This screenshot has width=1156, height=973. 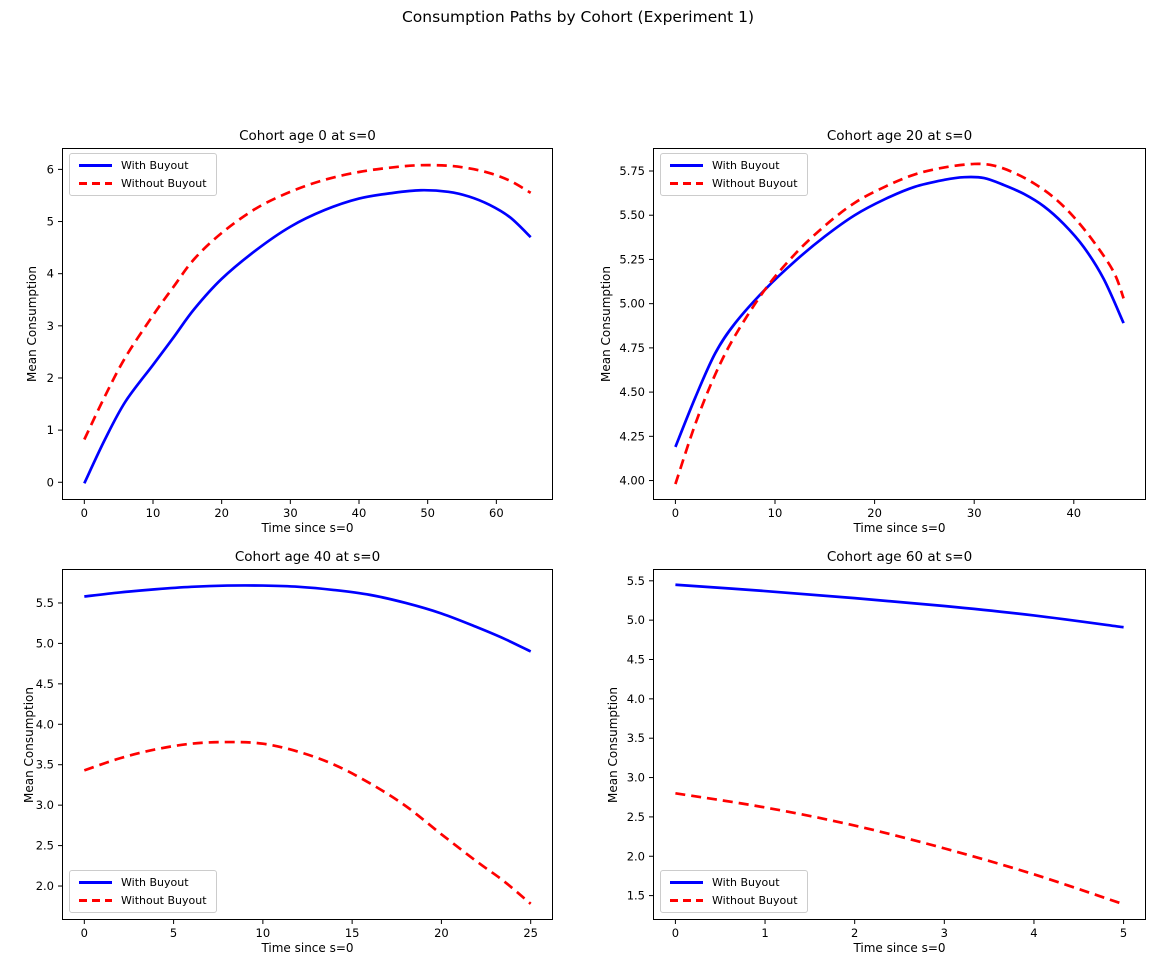 I want to click on plot-title: Cohort age 20 at s=0, so click(x=899, y=136).